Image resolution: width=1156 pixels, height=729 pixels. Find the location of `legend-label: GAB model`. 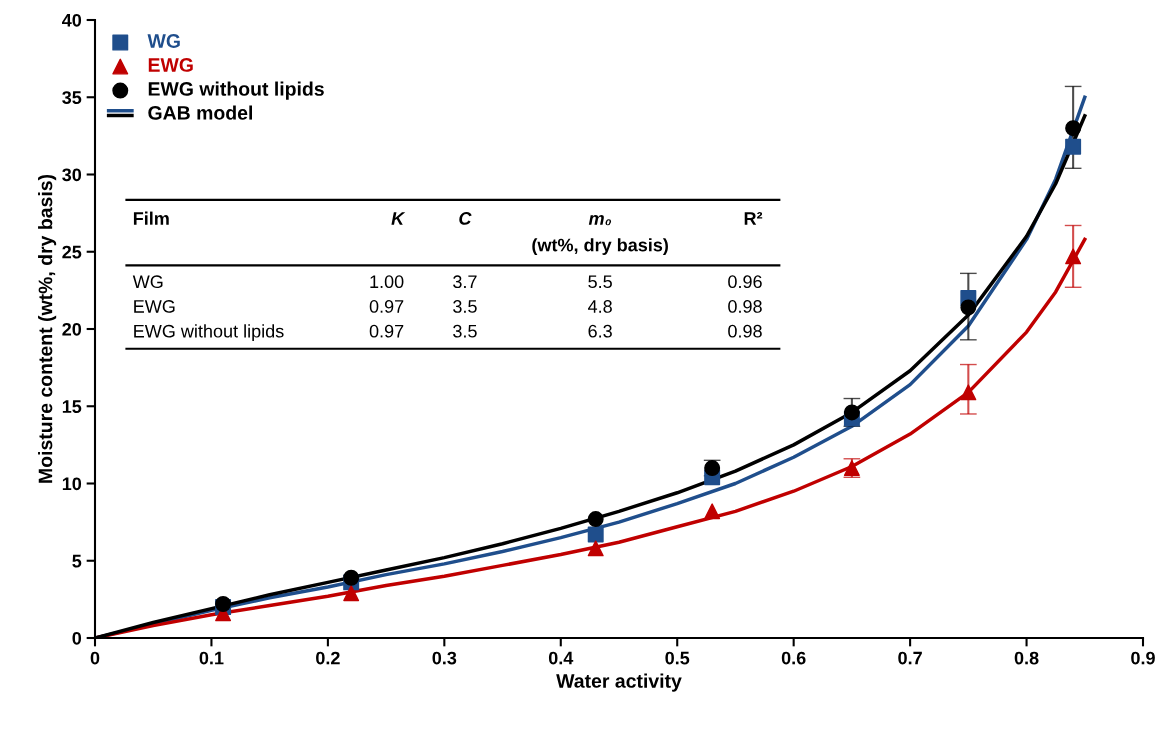

legend-label: GAB model is located at coordinates (200, 112).